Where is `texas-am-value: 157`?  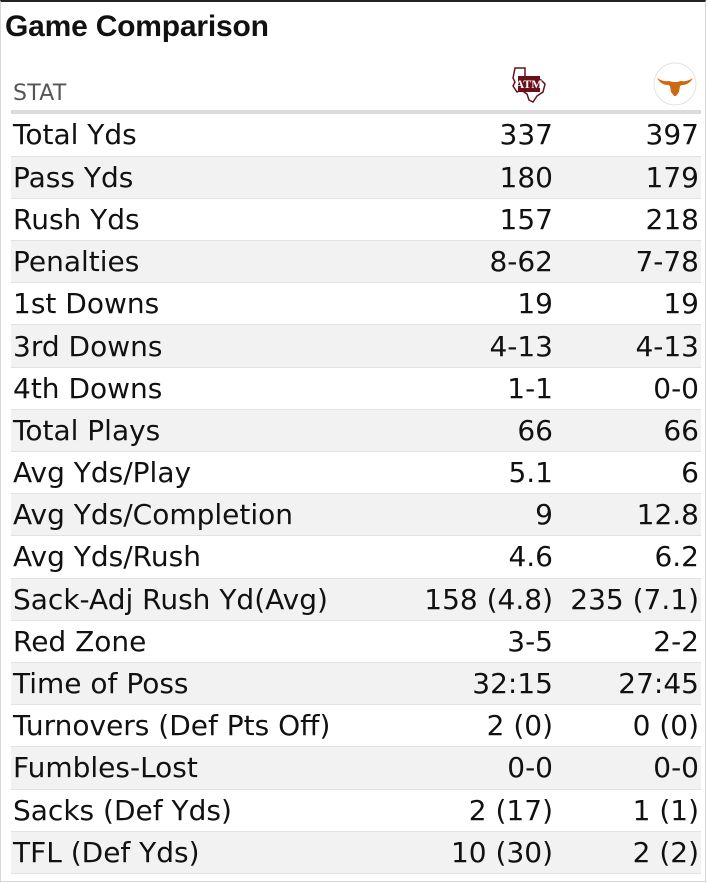
texas-am-value: 157 is located at coordinates (485, 220).